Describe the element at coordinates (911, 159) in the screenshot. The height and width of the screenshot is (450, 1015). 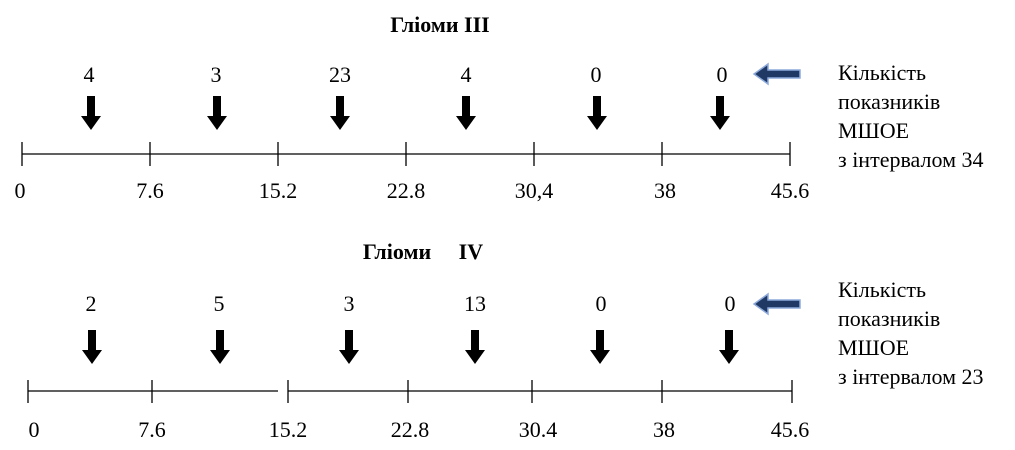
I see `note-line: з інтервалом 34` at that location.